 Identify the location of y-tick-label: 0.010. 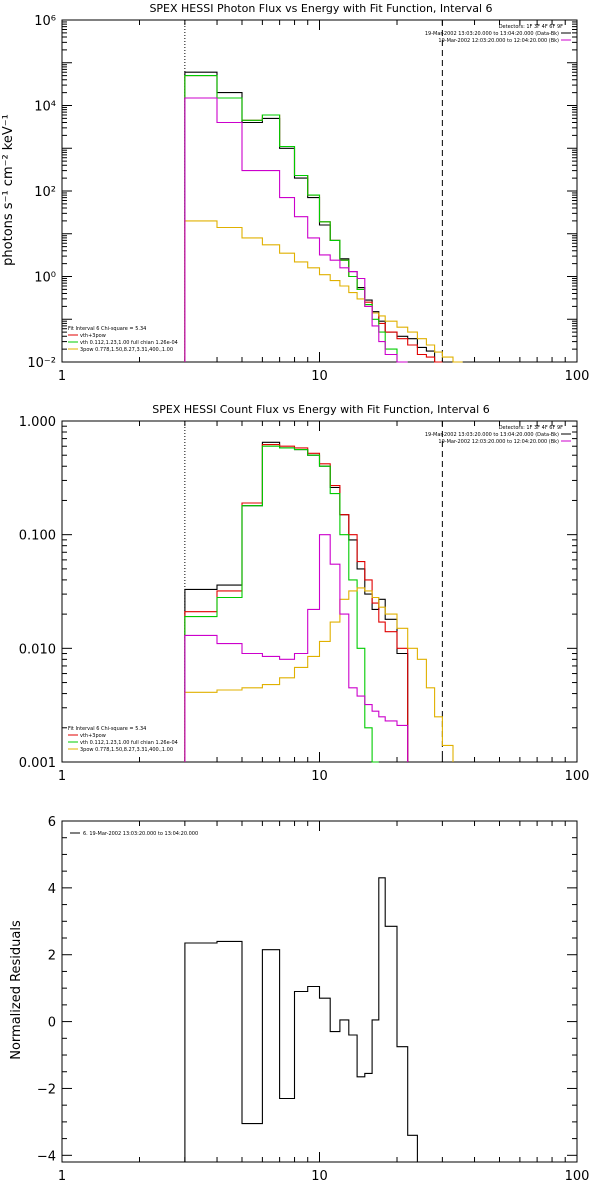
(37, 649).